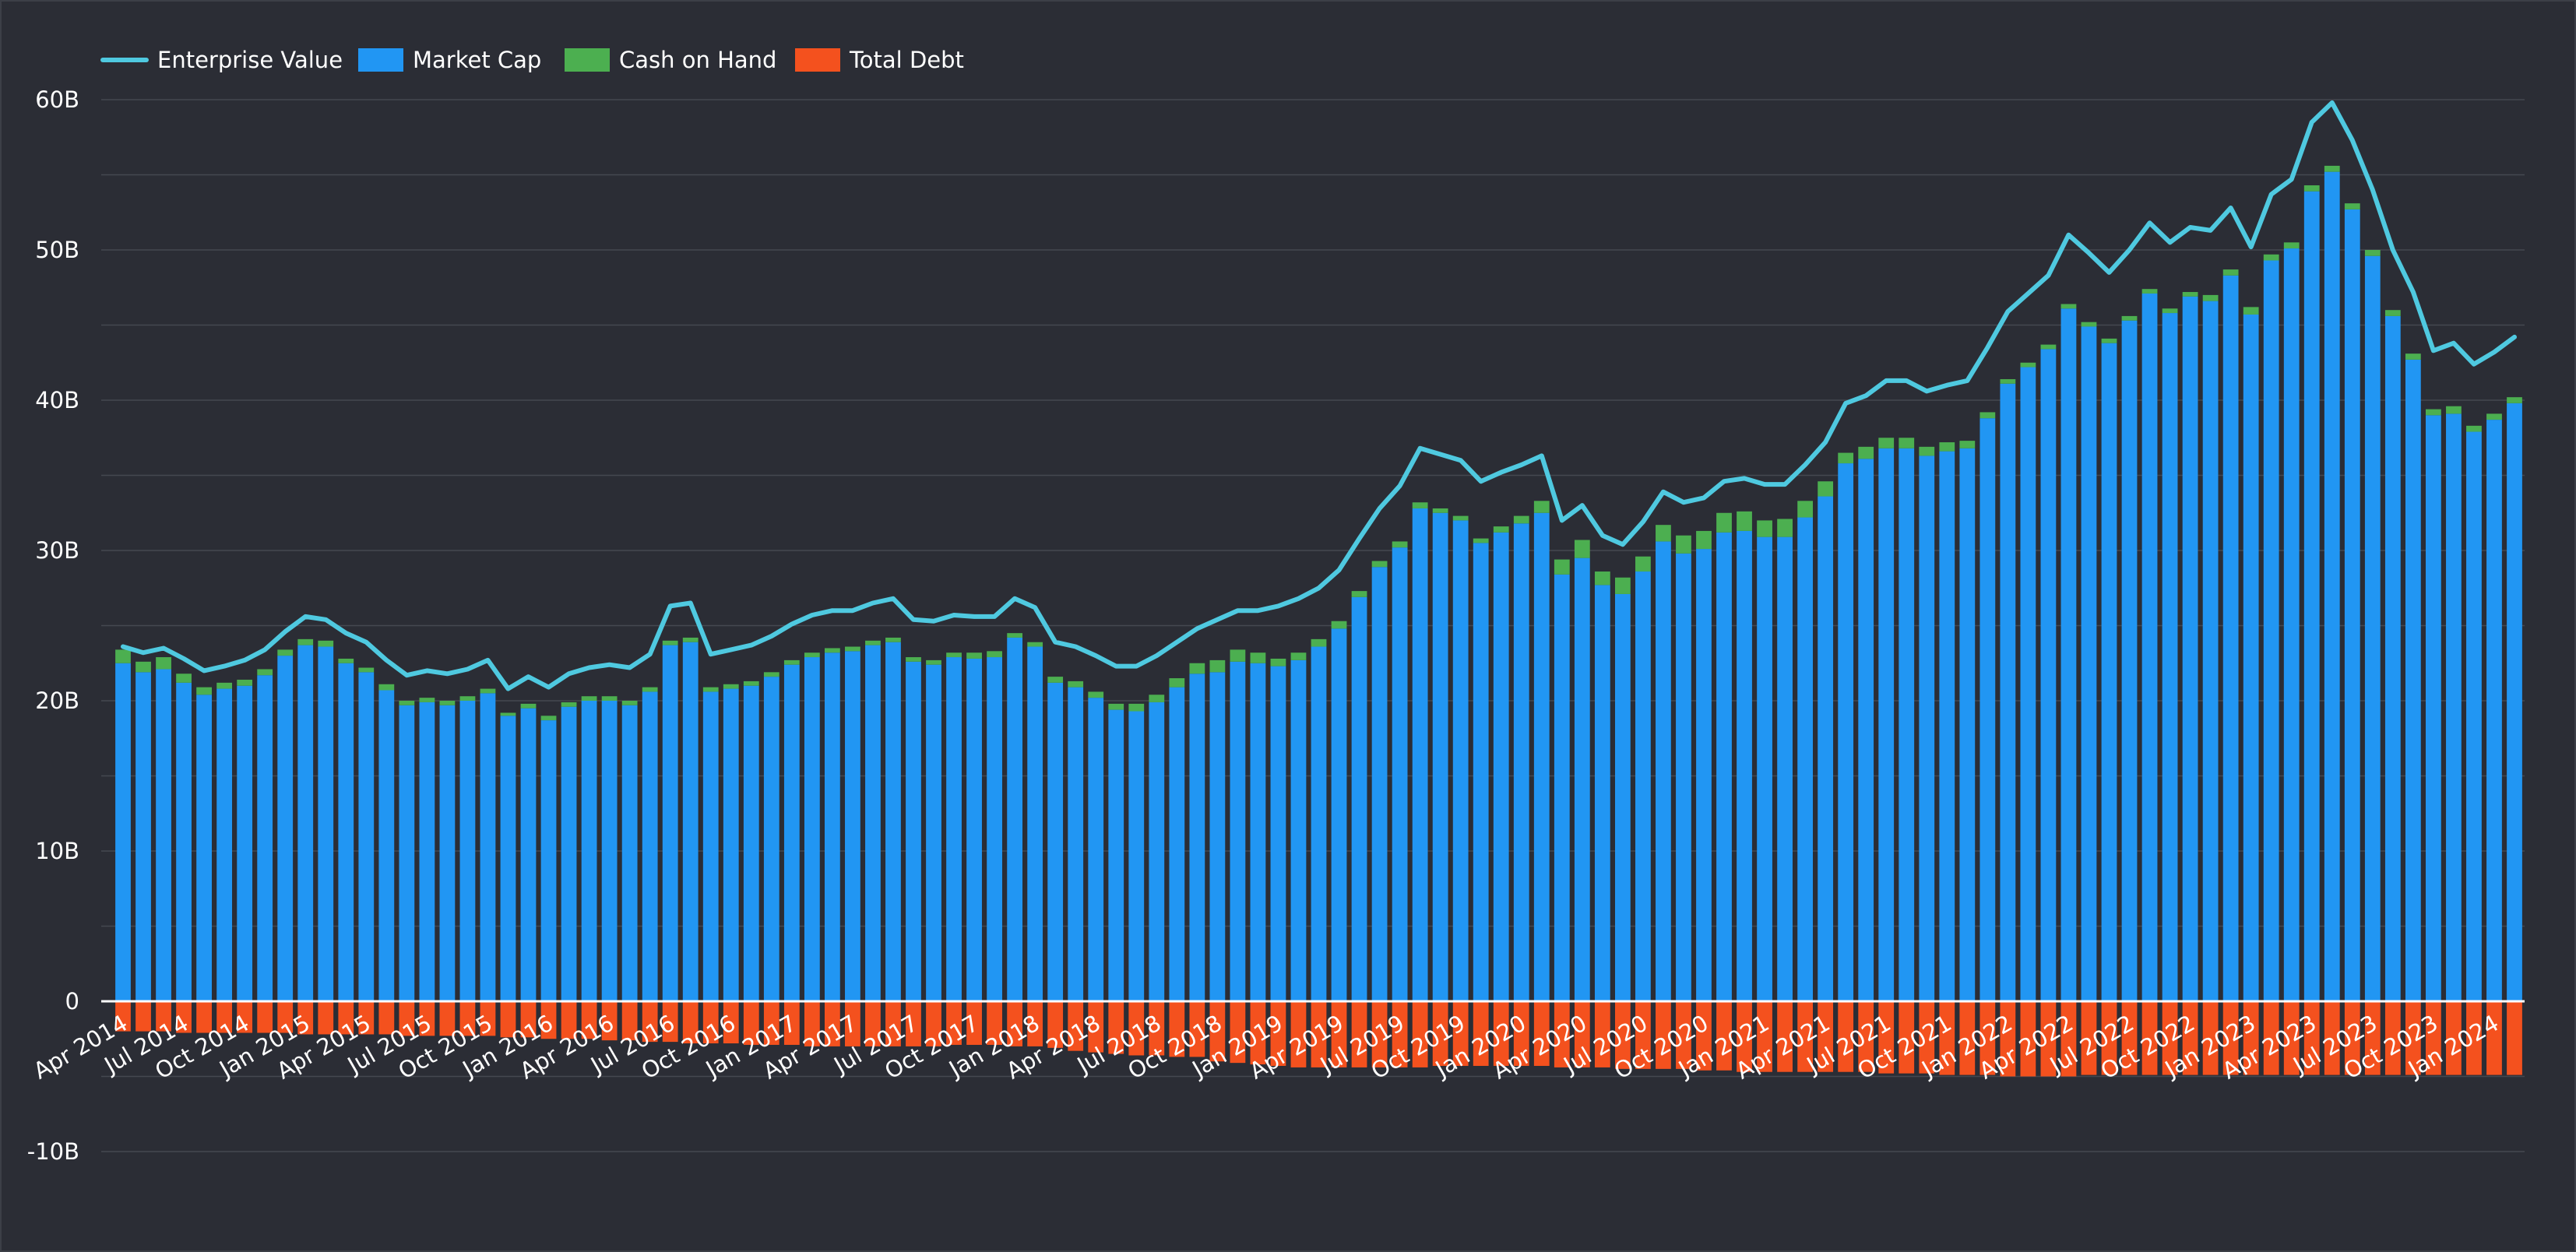 The image size is (2576, 1252). I want to click on legend-label: Total Debt, so click(906, 60).